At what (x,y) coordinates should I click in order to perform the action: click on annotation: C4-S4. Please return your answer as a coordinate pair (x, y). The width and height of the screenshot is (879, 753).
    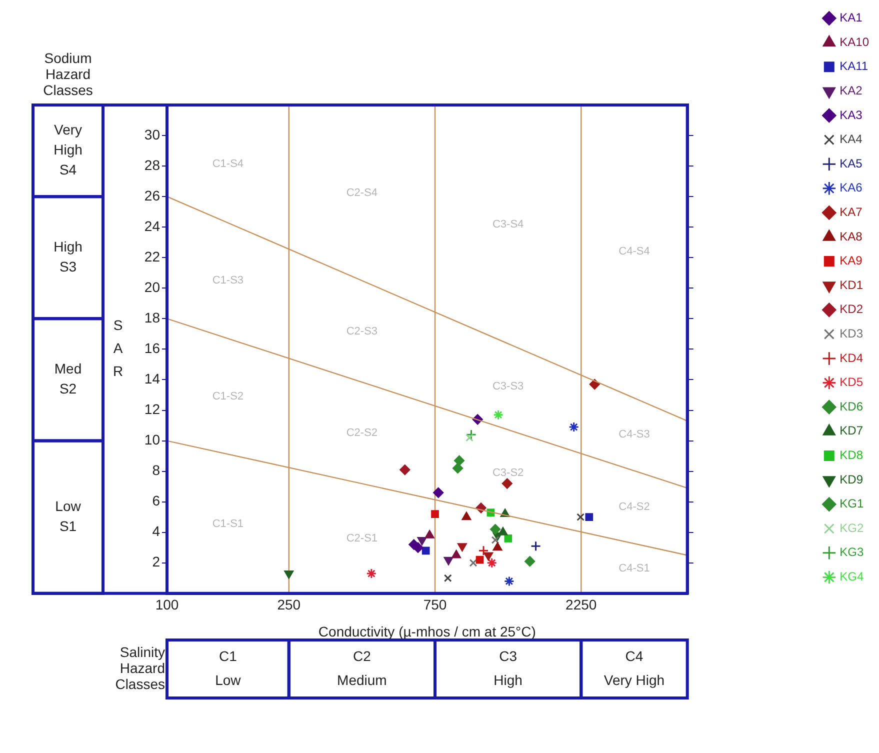
    Looking at the image, I should click on (634, 252).